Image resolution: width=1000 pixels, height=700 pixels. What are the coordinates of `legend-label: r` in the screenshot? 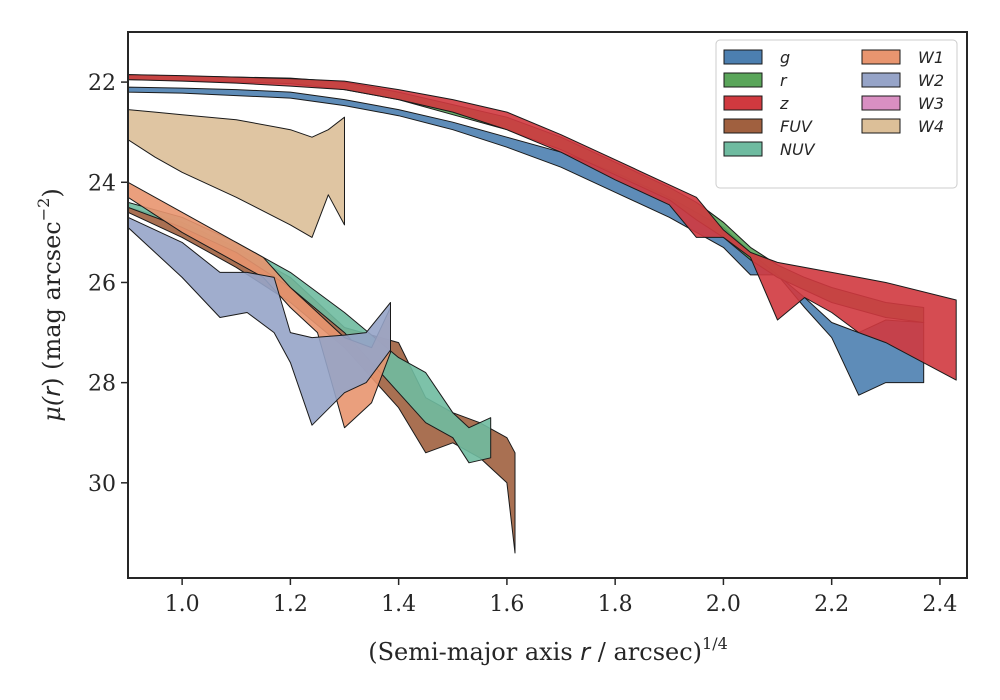 It's located at (784, 80).